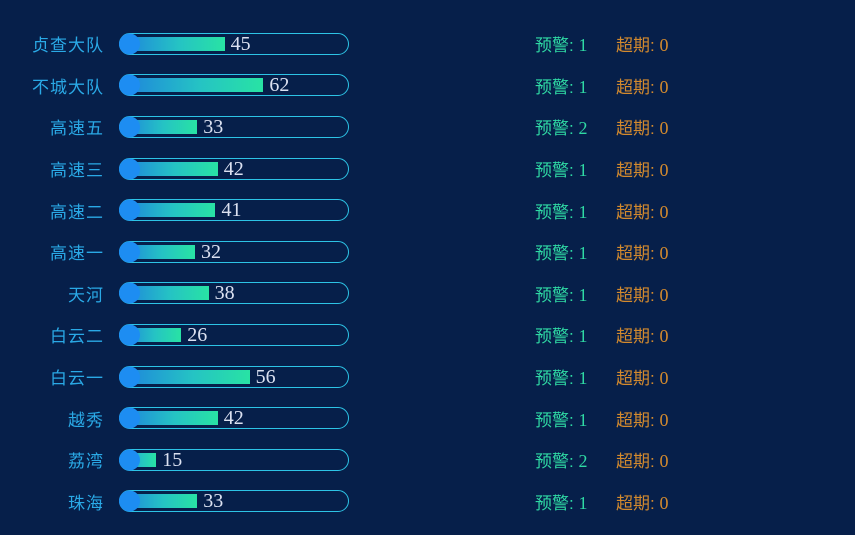 The height and width of the screenshot is (535, 855). I want to click on stat-row: 越秀 42 预警: 1 超期: 0, so click(427, 418).